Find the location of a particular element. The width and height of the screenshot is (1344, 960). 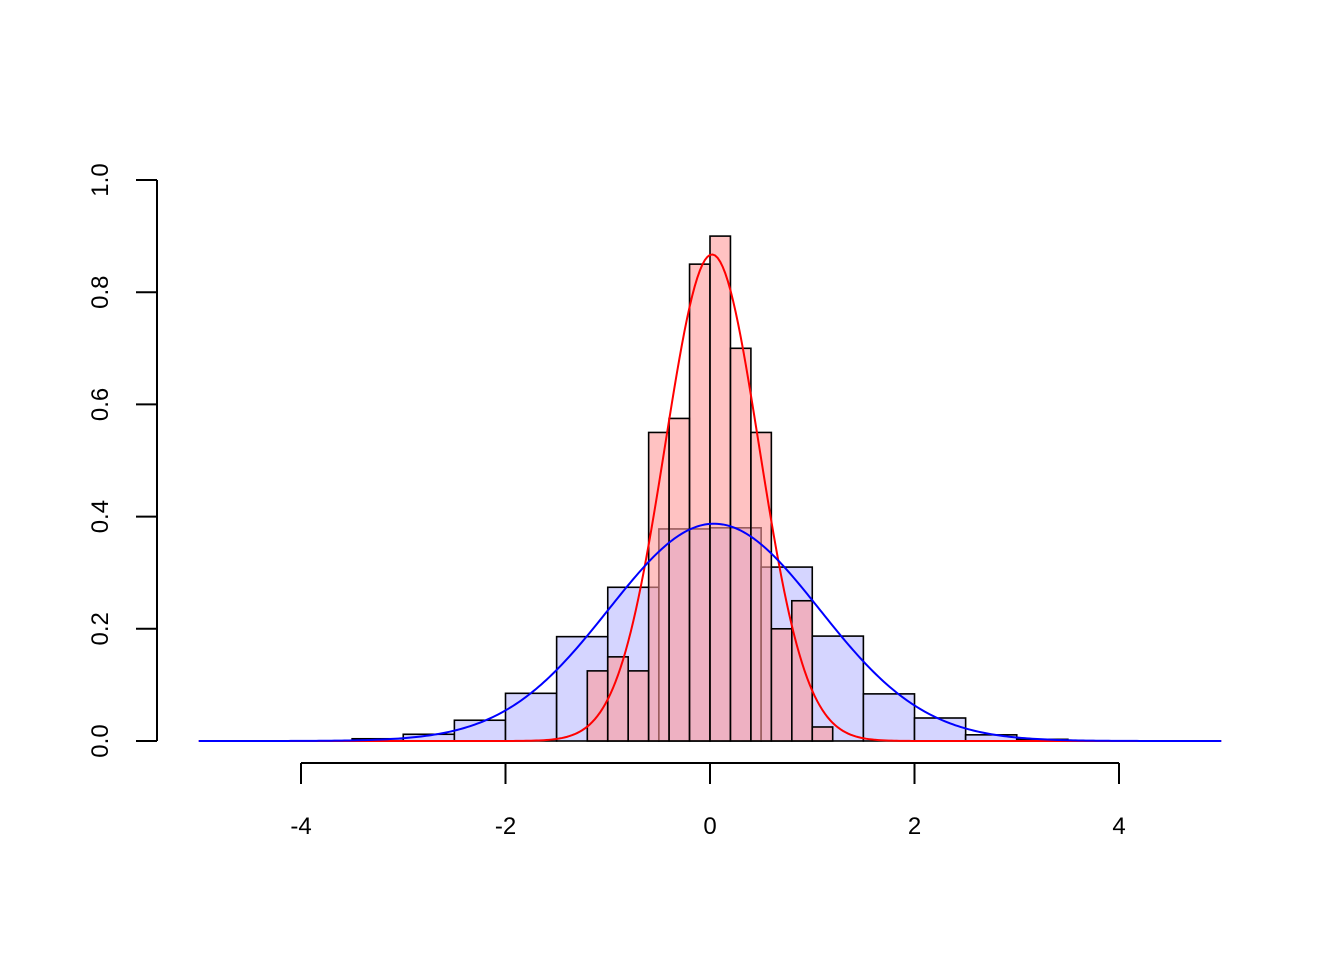

x-axis: -4 -2 0 2 4 is located at coordinates (708, 801).